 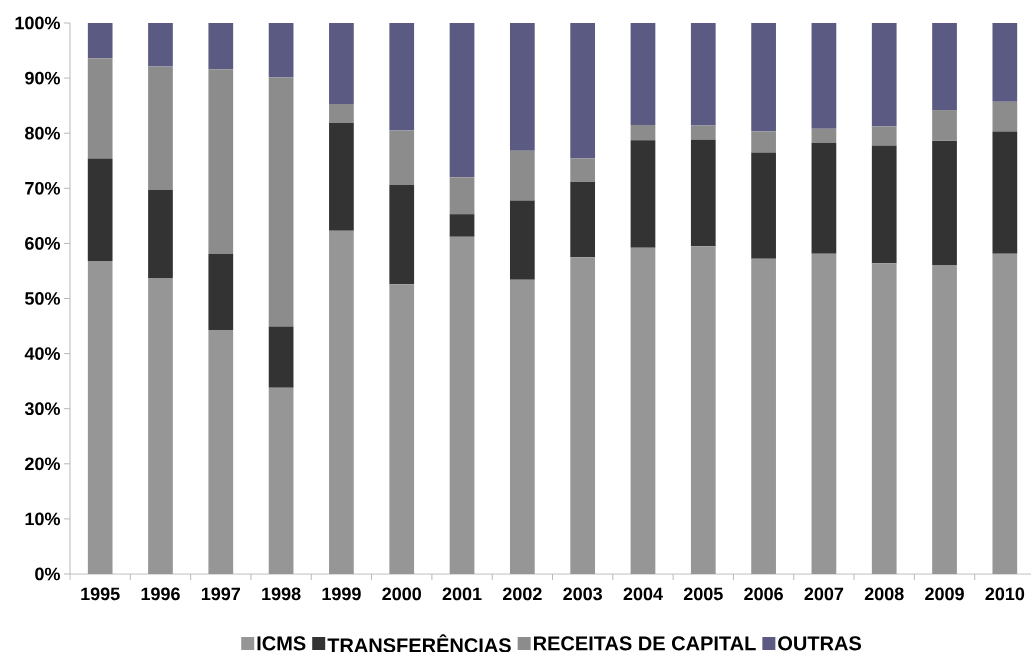 What do you see at coordinates (522, 594) in the screenshot?
I see `x-tick-label: 2002` at bounding box center [522, 594].